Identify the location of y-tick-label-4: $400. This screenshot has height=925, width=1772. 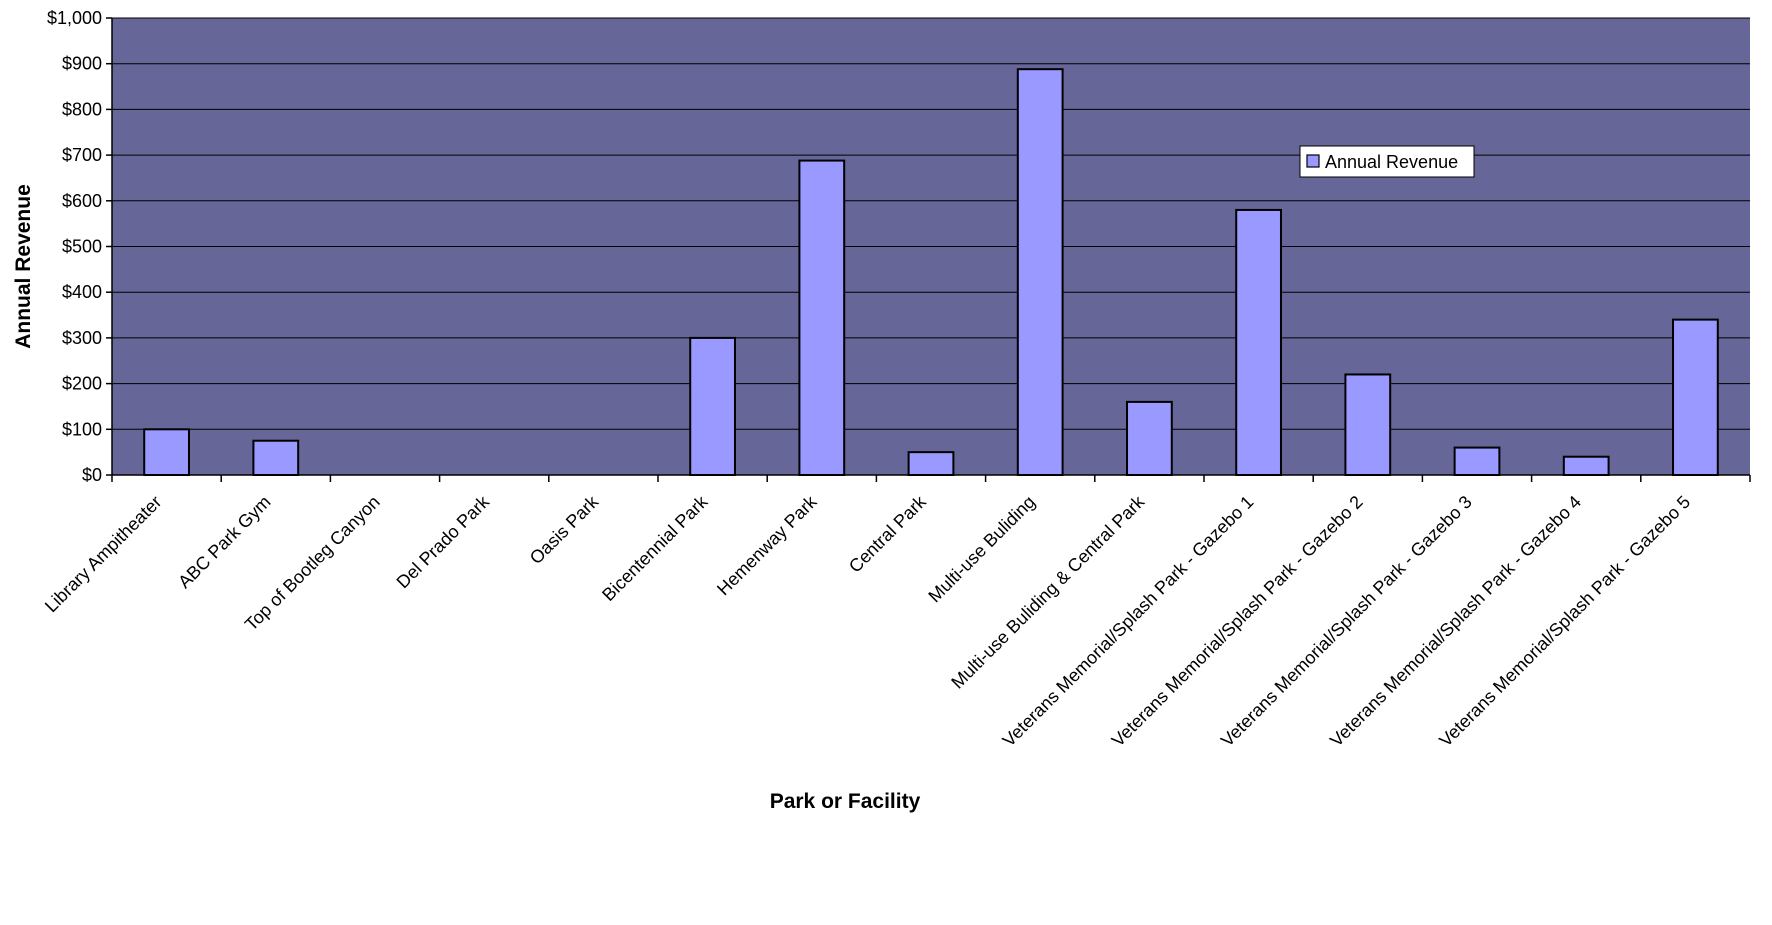
(82, 292).